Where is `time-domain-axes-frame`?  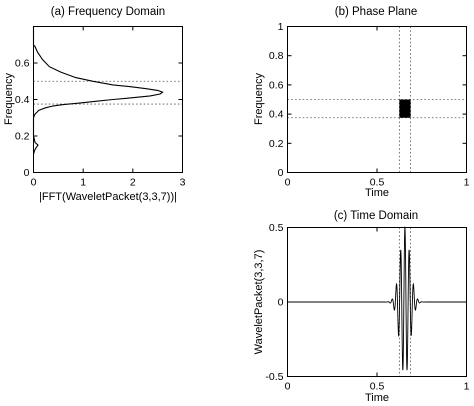 time-domain-axes-frame is located at coordinates (377, 302).